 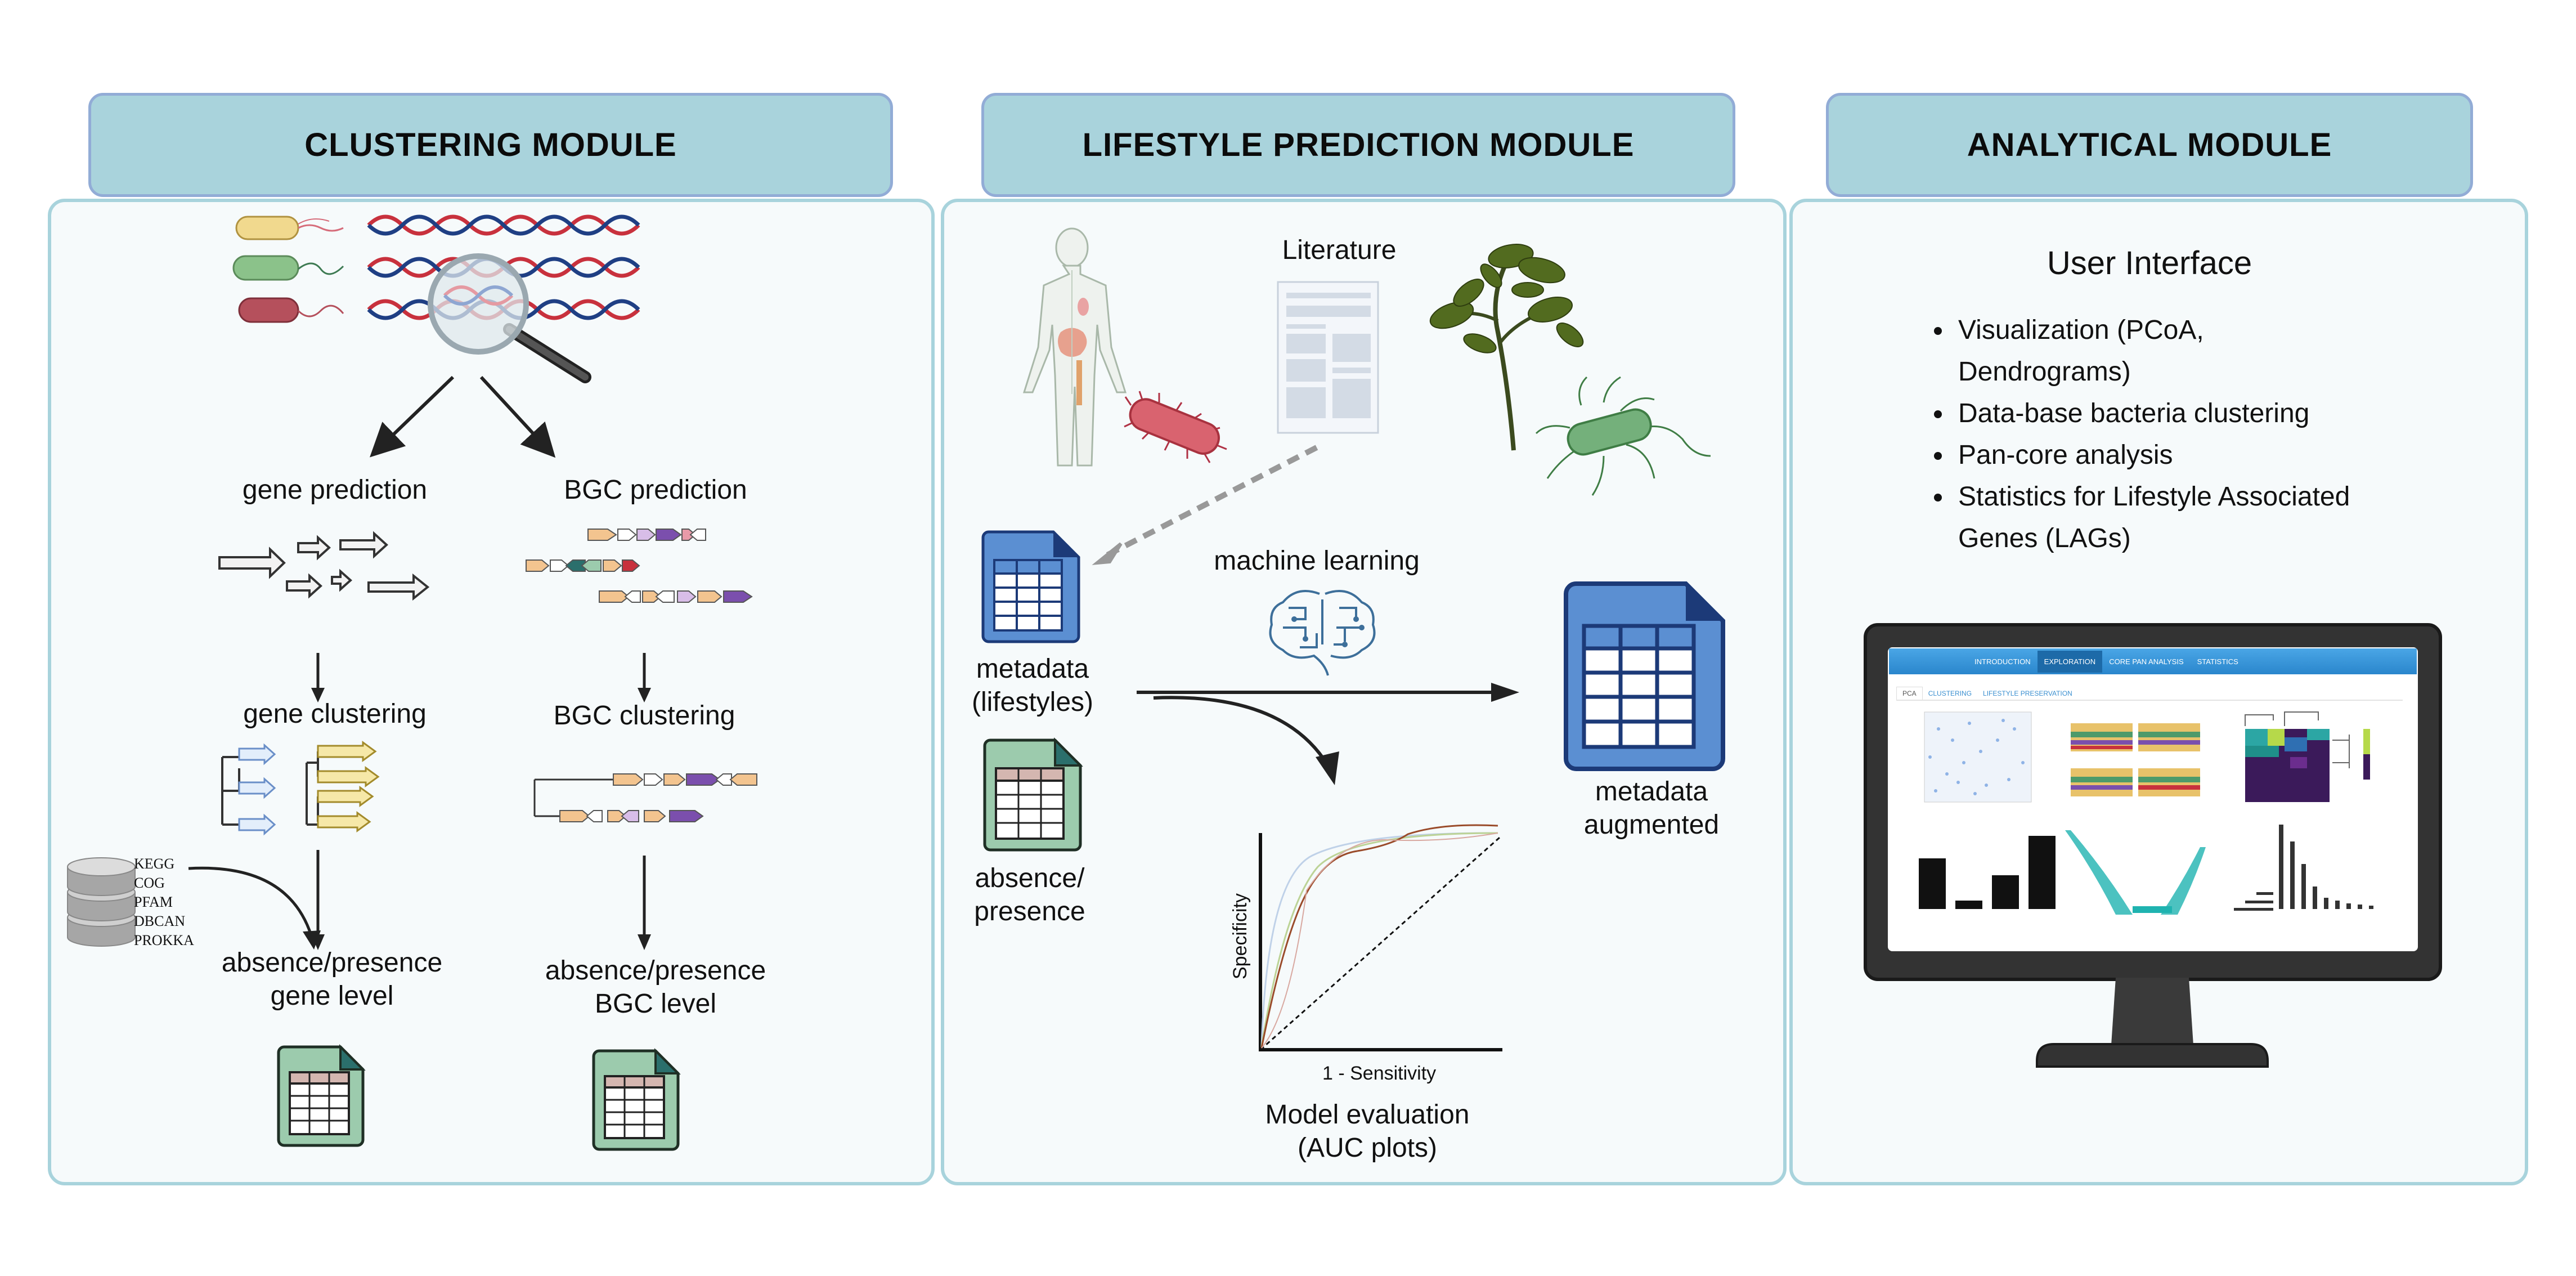 I want to click on screen-tab: CLUSTERING, so click(x=1950, y=693).